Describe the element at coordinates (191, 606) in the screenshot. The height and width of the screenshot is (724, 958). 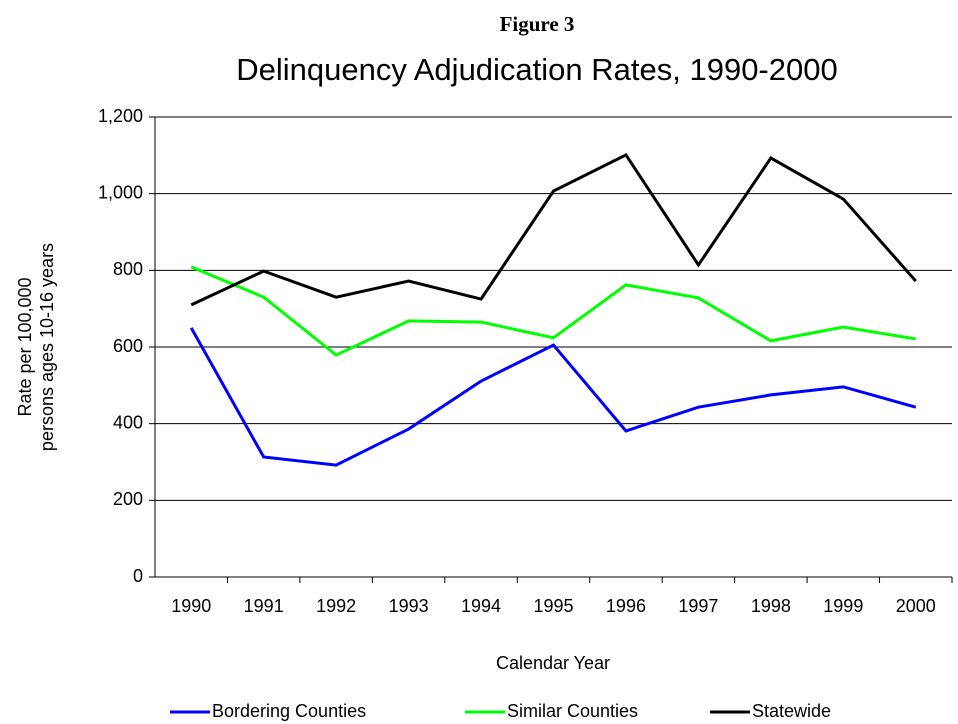
I see `x-tick-label: 1990` at that location.